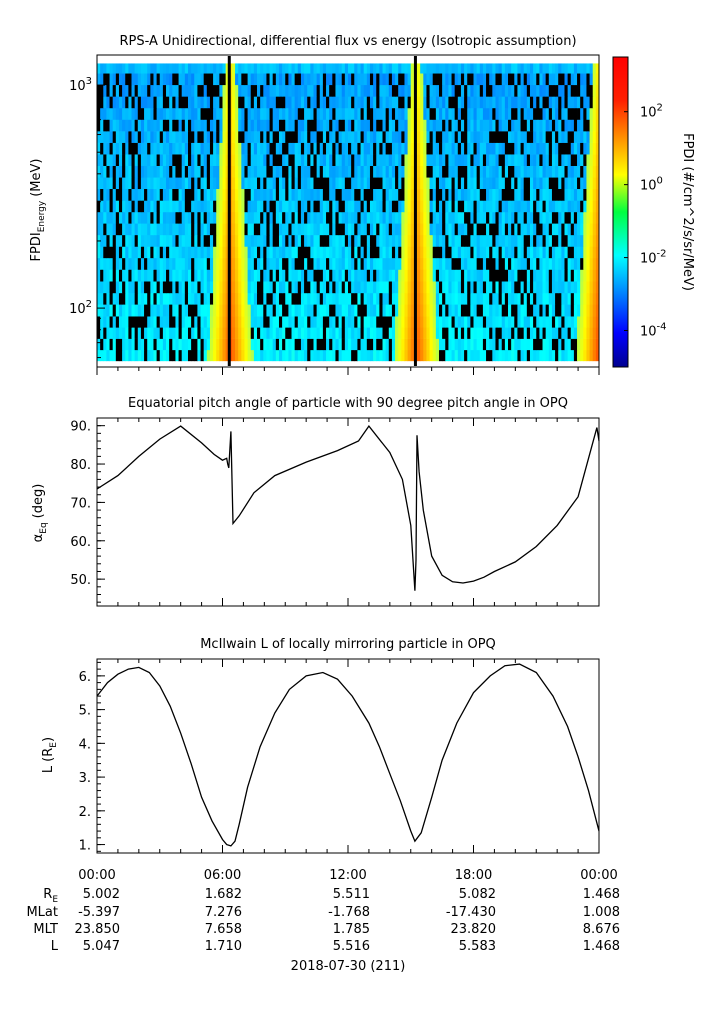  Describe the element at coordinates (80, 542) in the screenshot. I see `y-tick-label: 60.` at that location.